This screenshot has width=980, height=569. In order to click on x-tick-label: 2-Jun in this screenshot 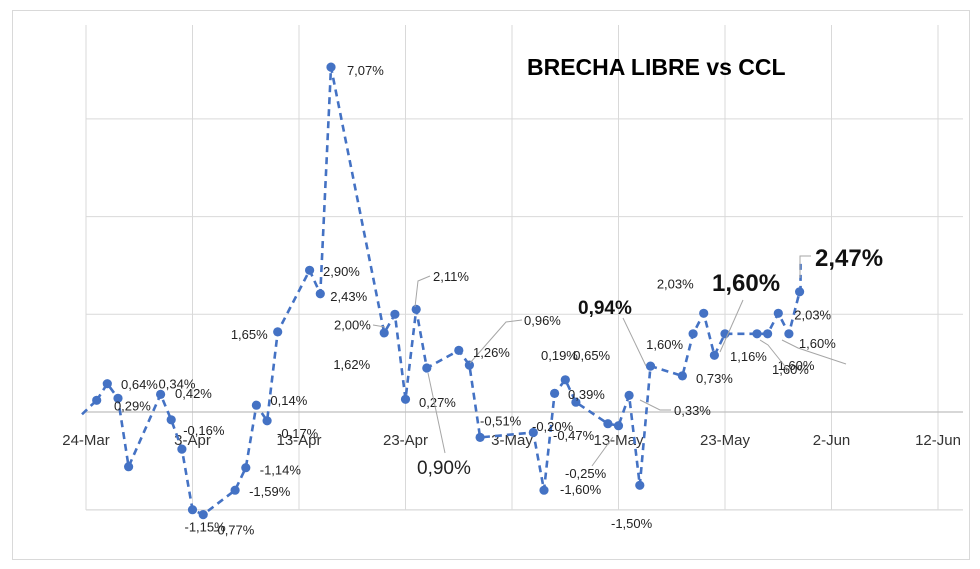, I will do `click(832, 440)`.